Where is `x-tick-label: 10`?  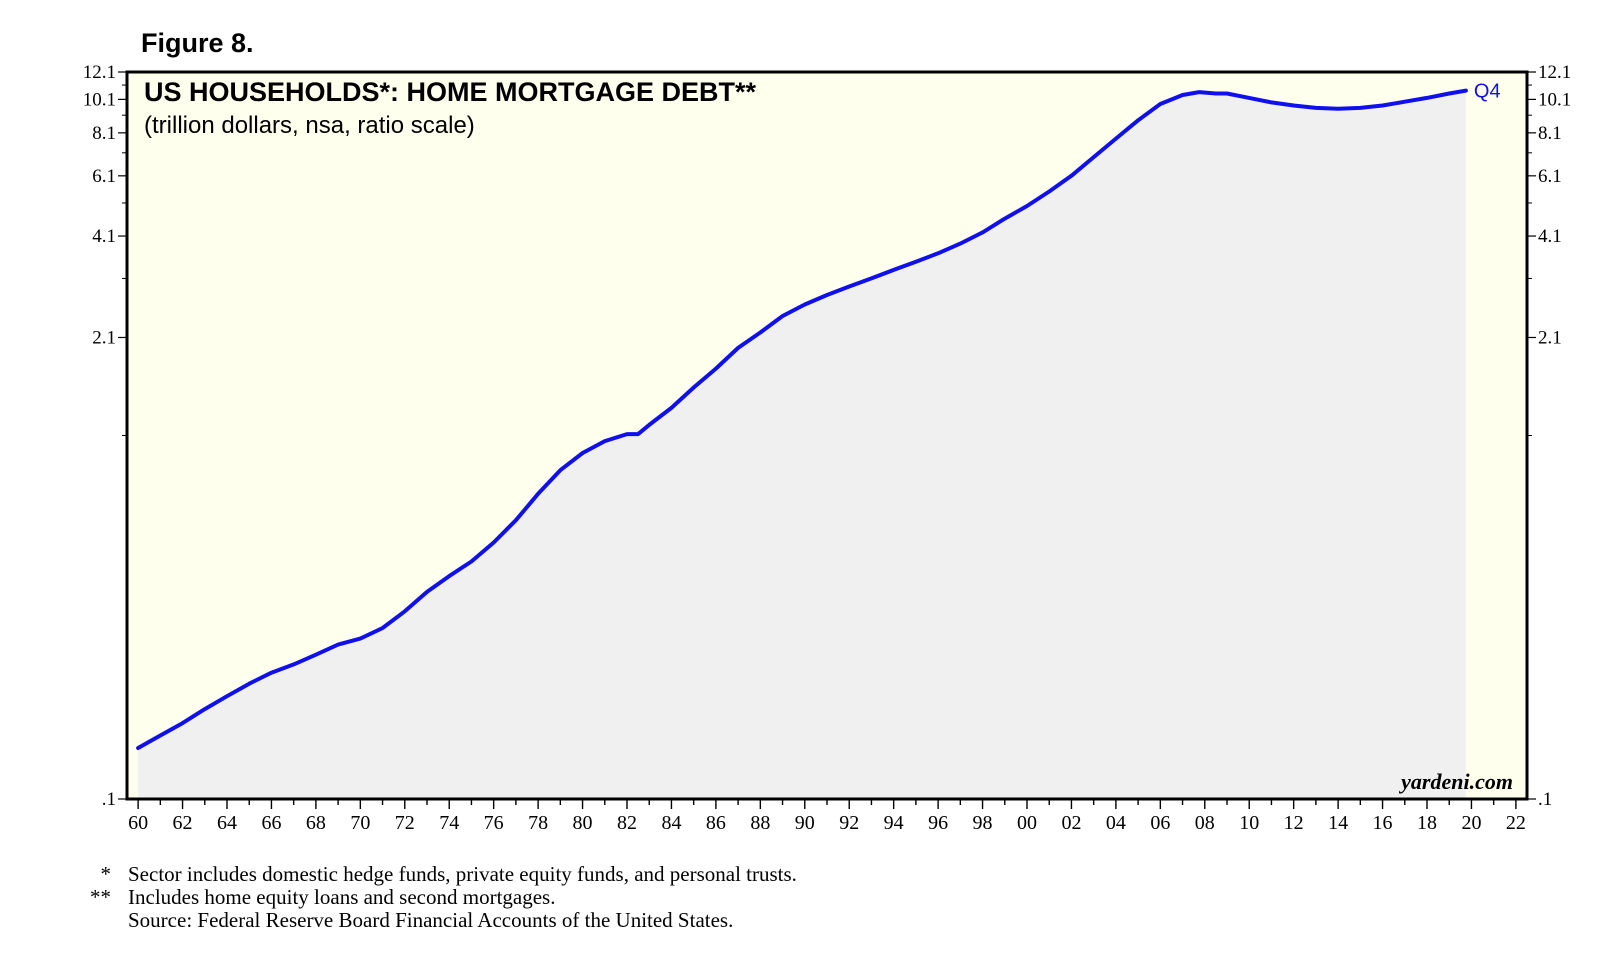 x-tick-label: 10 is located at coordinates (1249, 823).